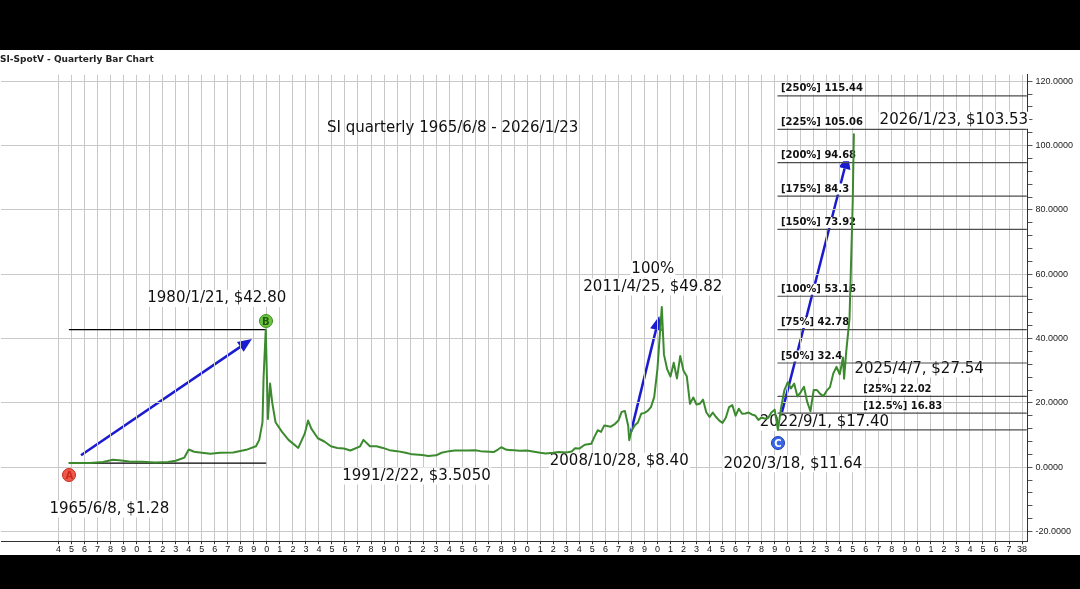  I want to click on y-tick-label: -20.0000, so click(1053, 531).